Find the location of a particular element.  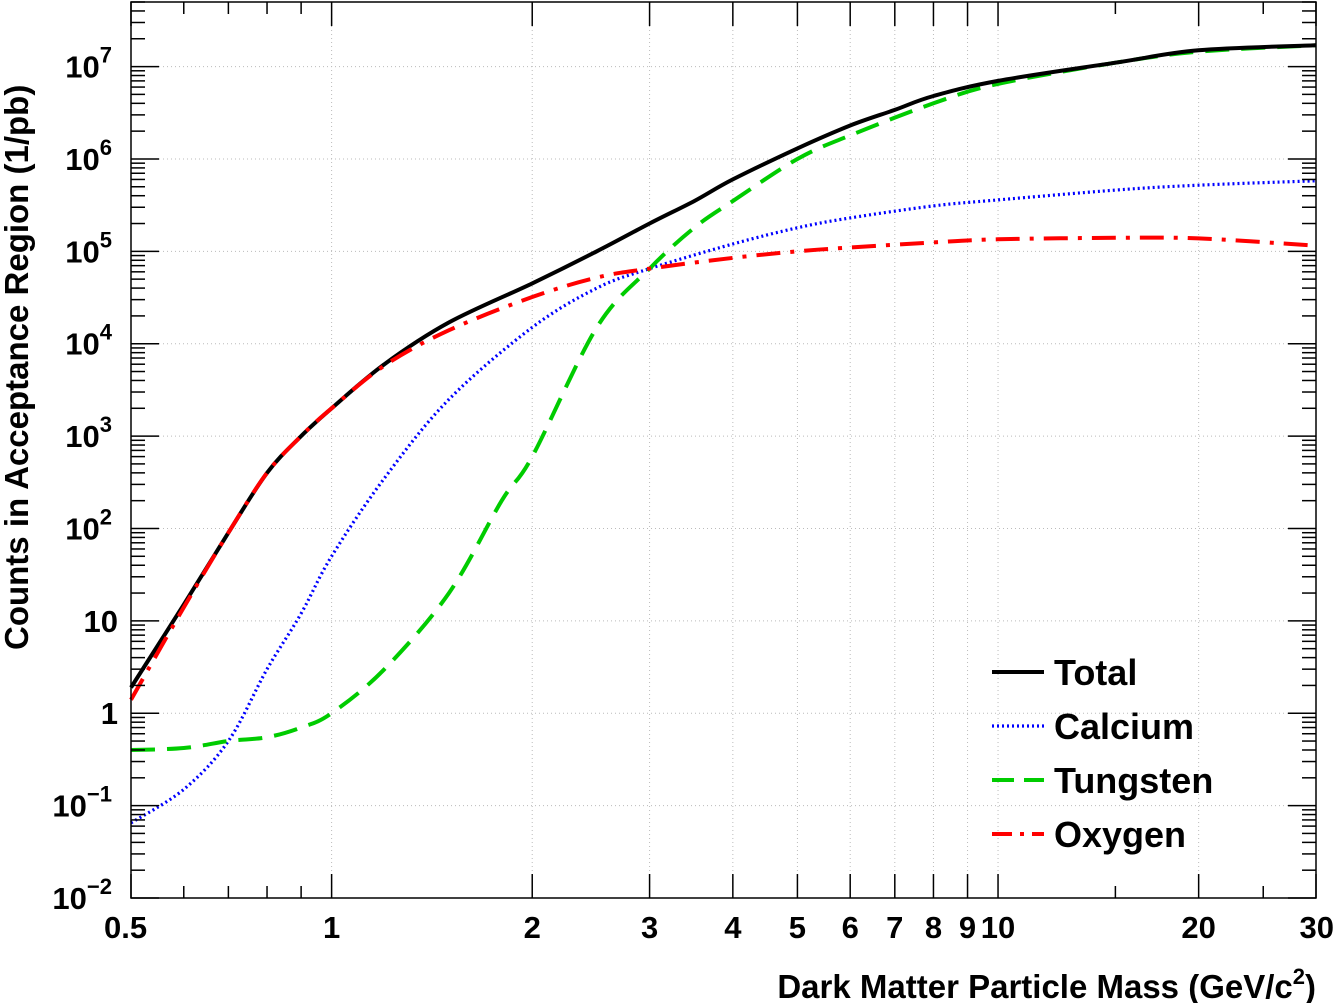

y-tick-label: 10⁵ is located at coordinates (88, 248).